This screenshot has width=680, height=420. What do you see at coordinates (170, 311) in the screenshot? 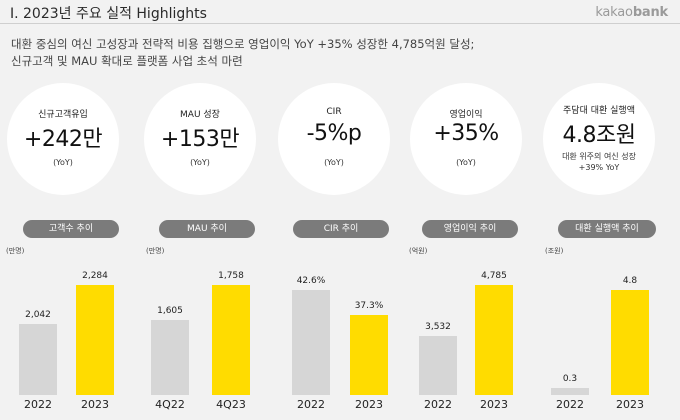
I see `value-label-prior: 1,605` at bounding box center [170, 311].